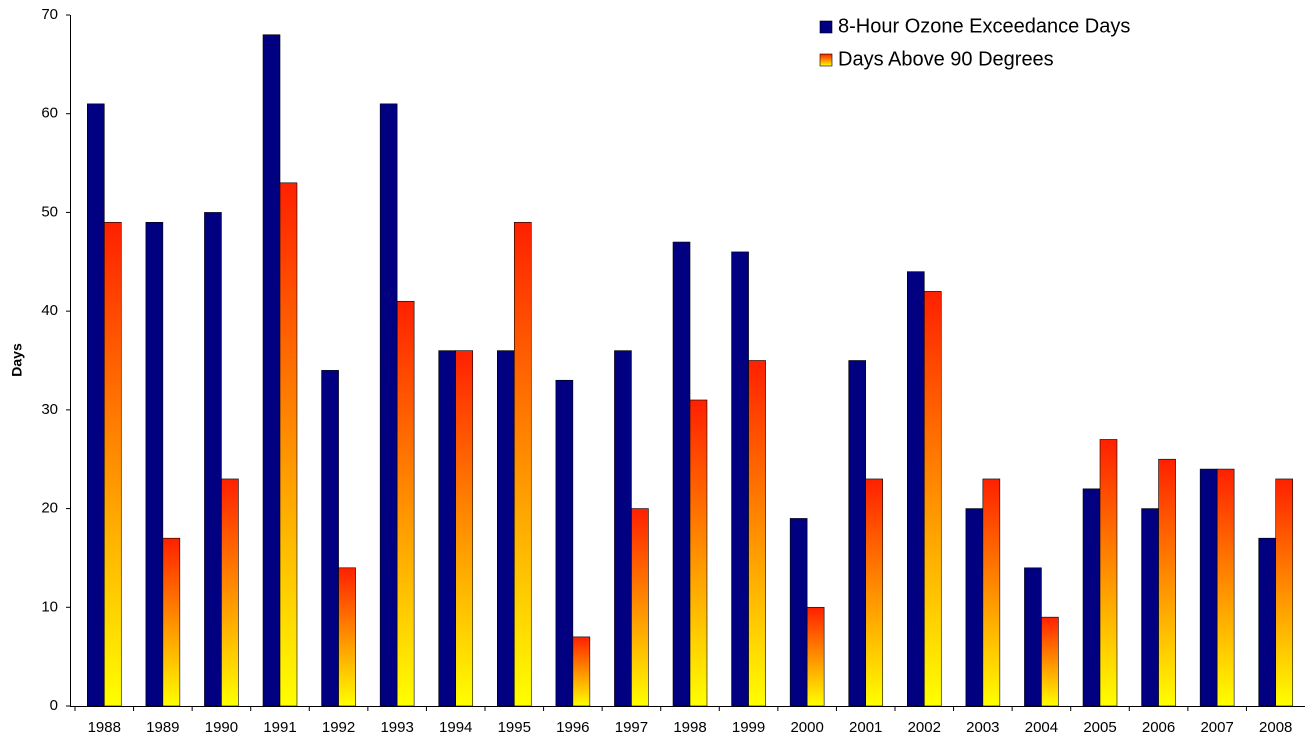 The image size is (1309, 746). I want to click on y-tick-label: 70, so click(49, 14).